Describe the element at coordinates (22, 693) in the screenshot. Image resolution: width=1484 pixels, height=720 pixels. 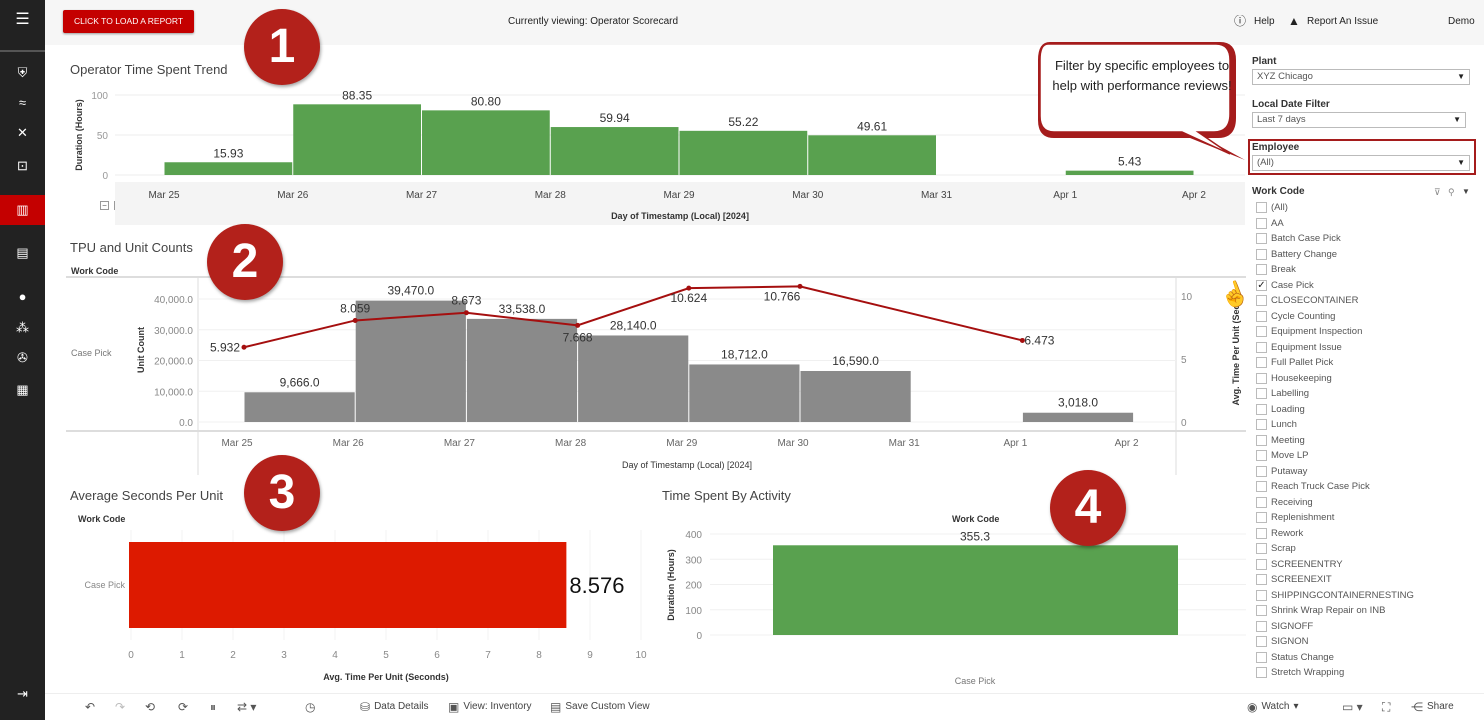
I see `logout-icon: ⇥` at that location.